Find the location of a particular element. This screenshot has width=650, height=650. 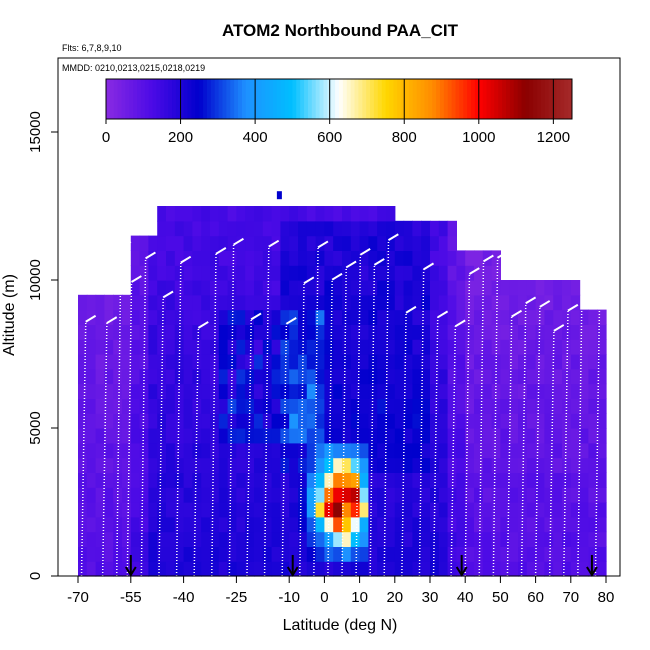

y-axis-label: Altitude (m) is located at coordinates (9, 315).